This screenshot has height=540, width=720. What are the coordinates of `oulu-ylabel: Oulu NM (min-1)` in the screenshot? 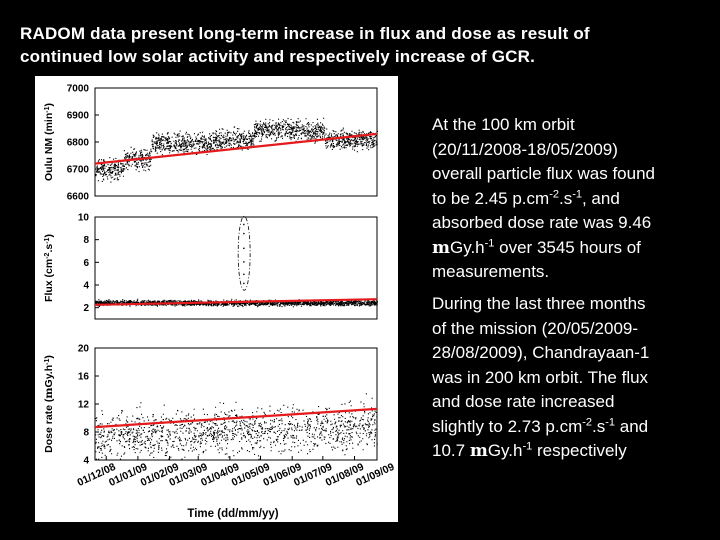 It's located at (49, 142).